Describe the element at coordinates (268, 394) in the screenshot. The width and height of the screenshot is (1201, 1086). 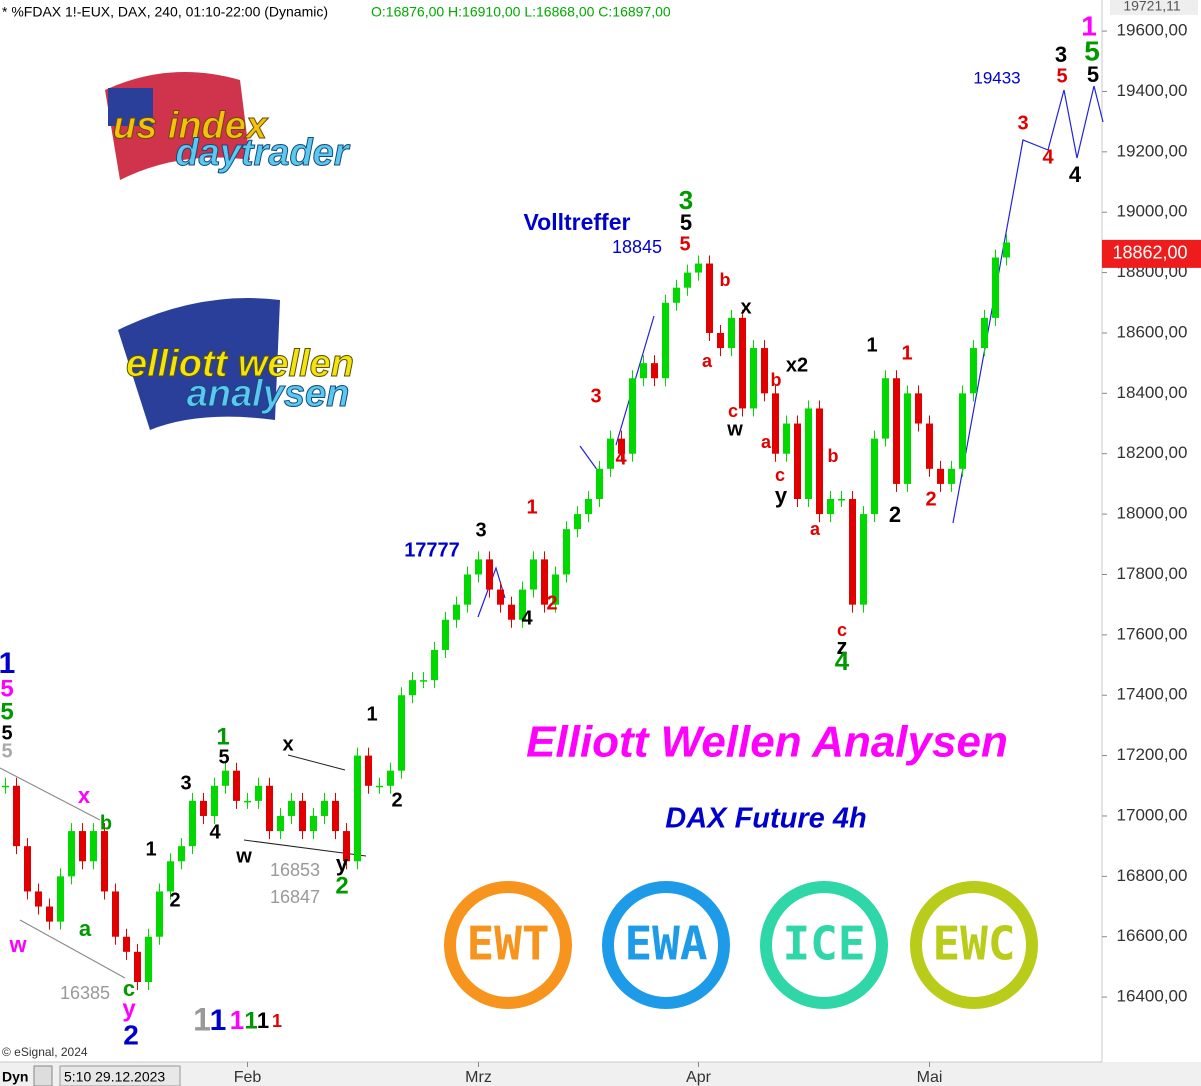
I see `logo-text: analysen` at that location.